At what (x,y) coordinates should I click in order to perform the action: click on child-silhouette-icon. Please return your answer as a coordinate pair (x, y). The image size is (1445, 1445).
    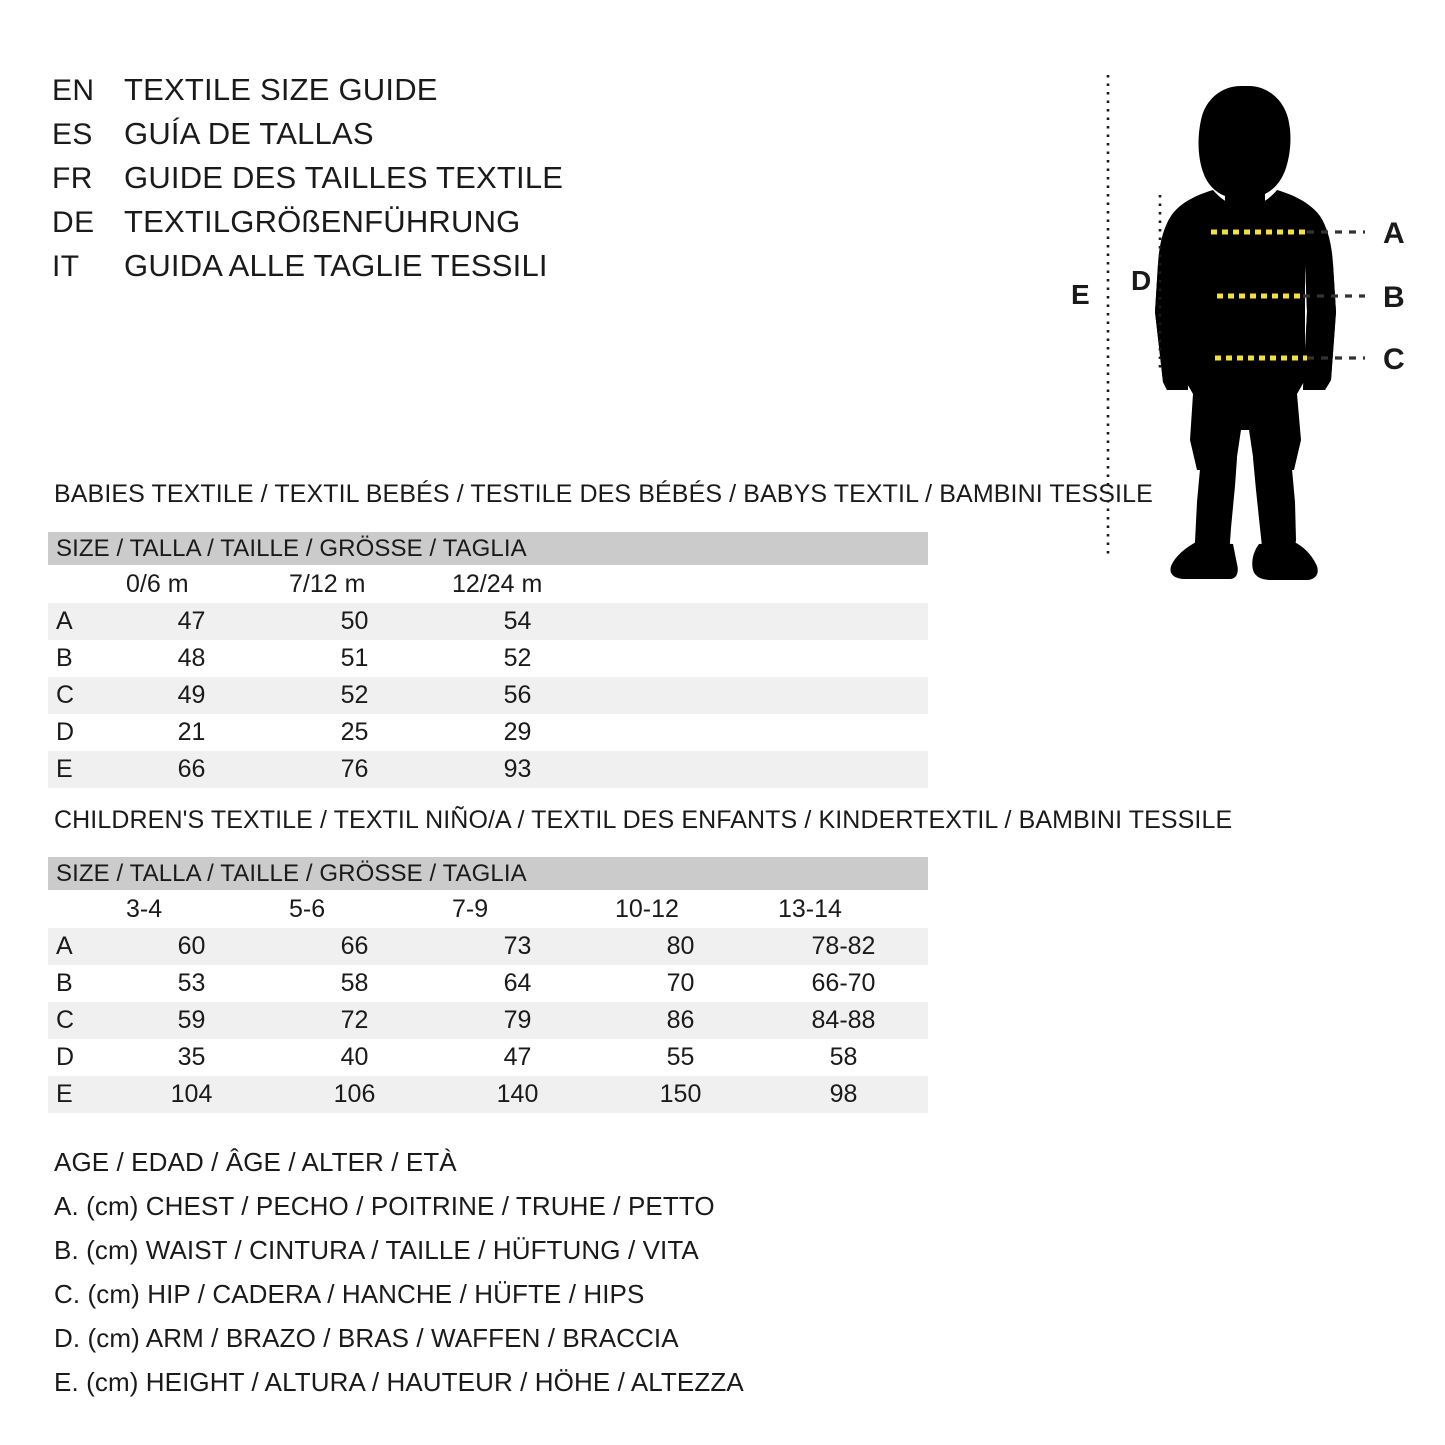
    Looking at the image, I should click on (1245, 333).